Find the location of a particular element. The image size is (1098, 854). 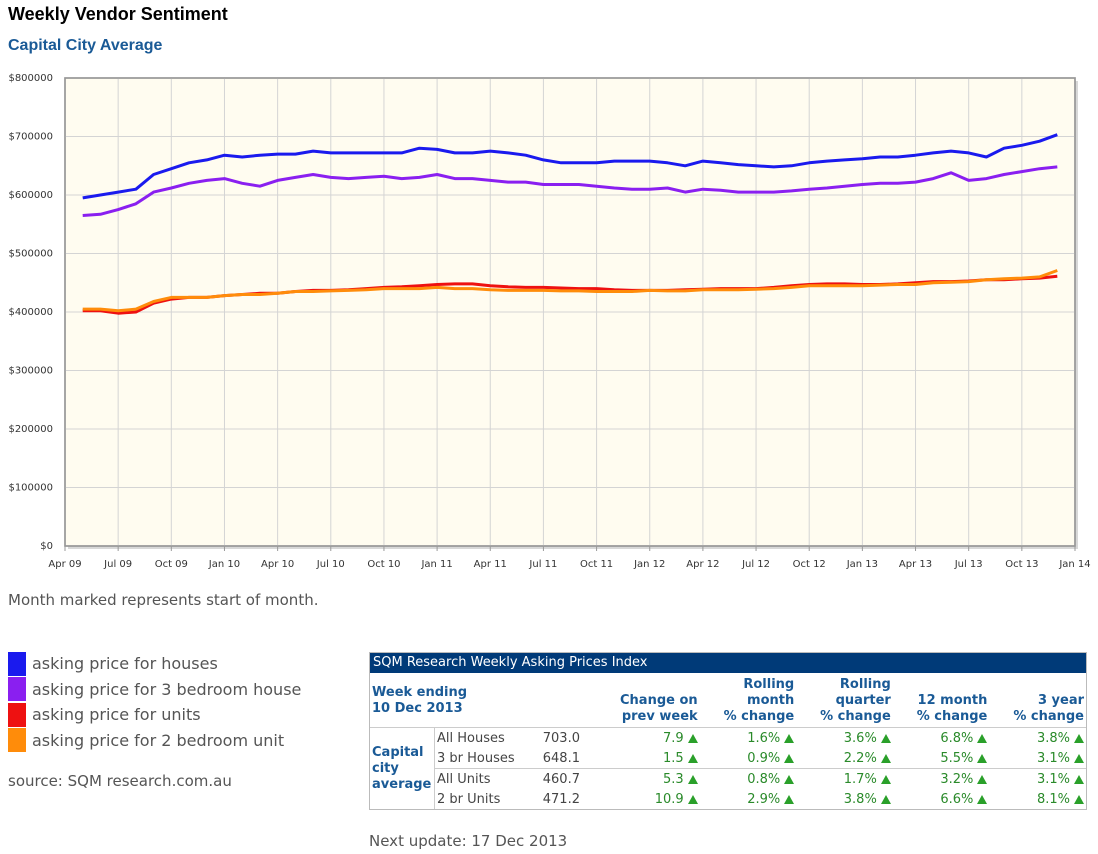

legend-label: asking price for 3 bedroom house is located at coordinates (167, 689).